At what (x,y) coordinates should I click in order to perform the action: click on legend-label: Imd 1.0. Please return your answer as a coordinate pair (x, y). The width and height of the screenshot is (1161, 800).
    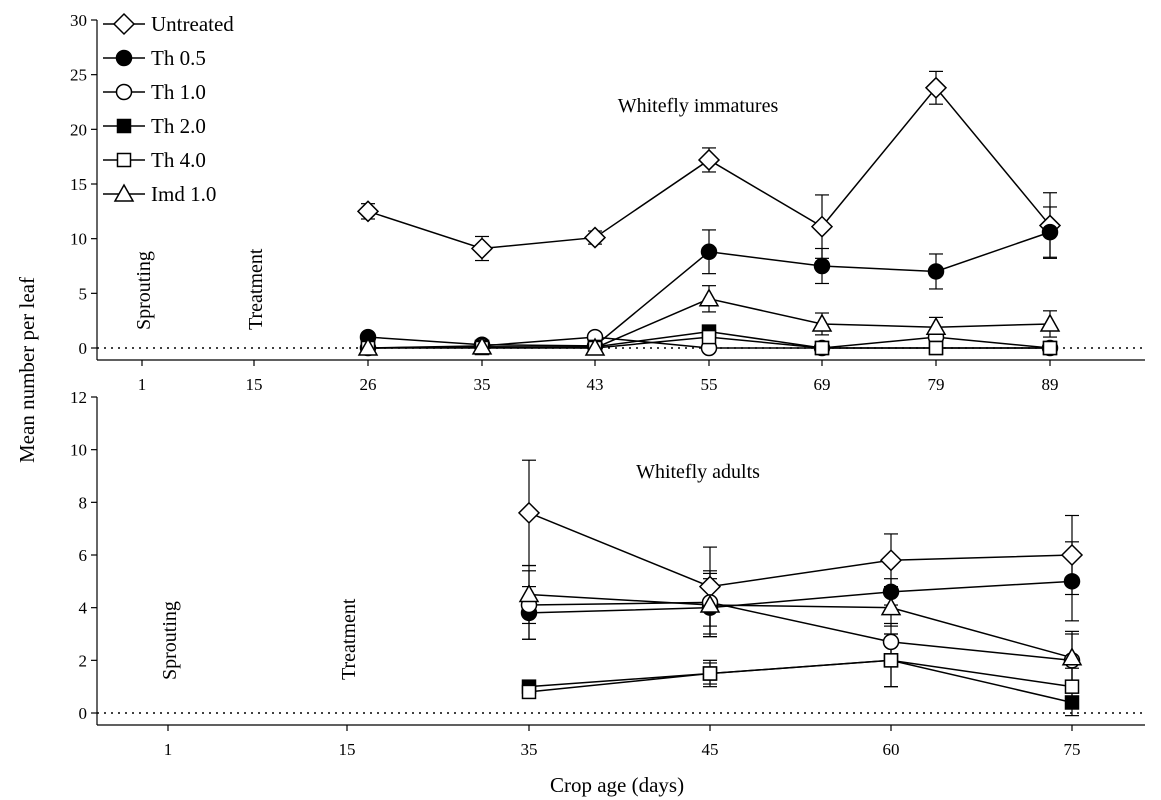
    Looking at the image, I should click on (183, 194).